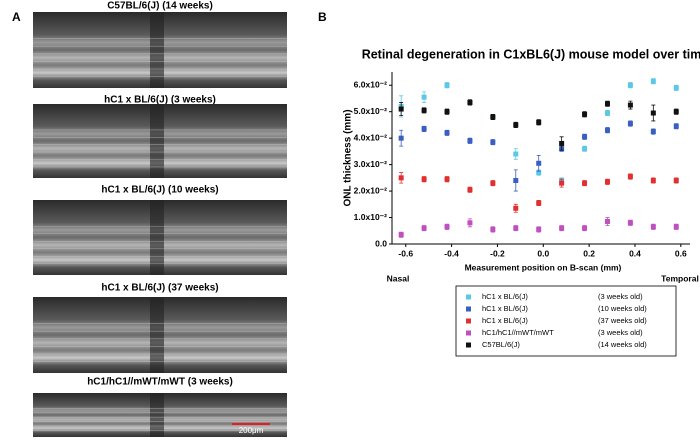 The width and height of the screenshot is (700, 442). Describe the element at coordinates (322, 17) in the screenshot. I see `panel-label: B` at that location.